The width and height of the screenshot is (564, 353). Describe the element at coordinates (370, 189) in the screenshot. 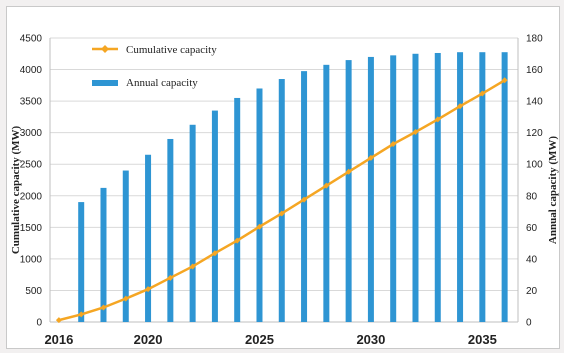

I see `bar-annual-2030` at that location.